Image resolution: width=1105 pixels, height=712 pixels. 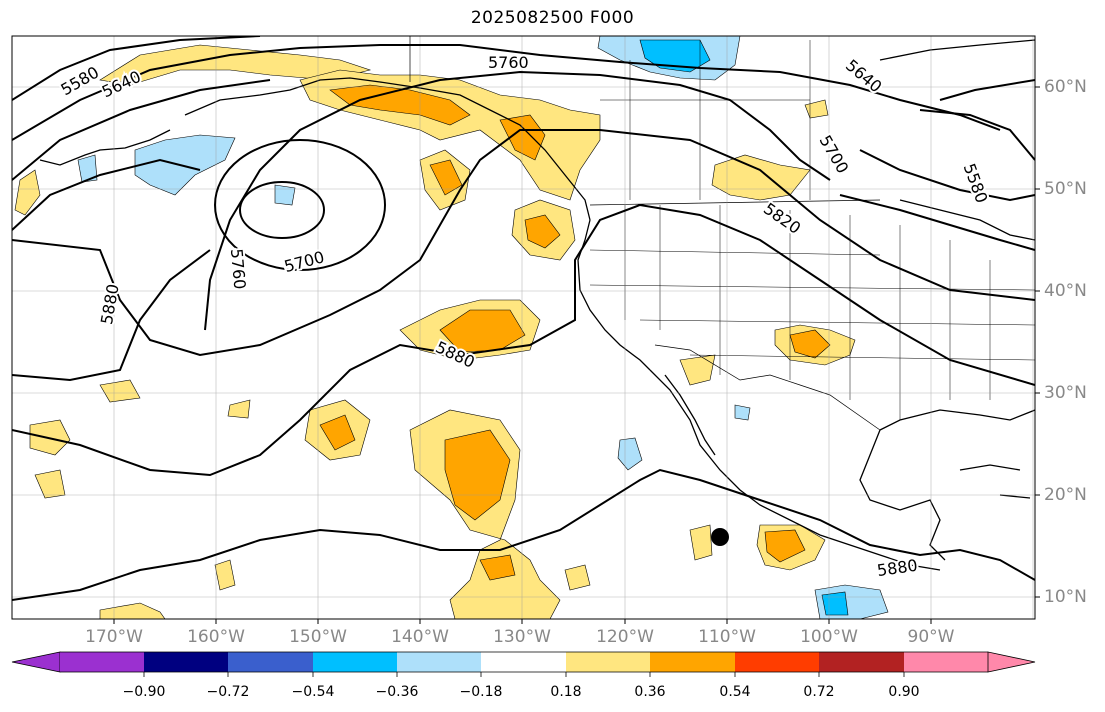 I want to click on contour-label: 5580, so click(x=976, y=183).